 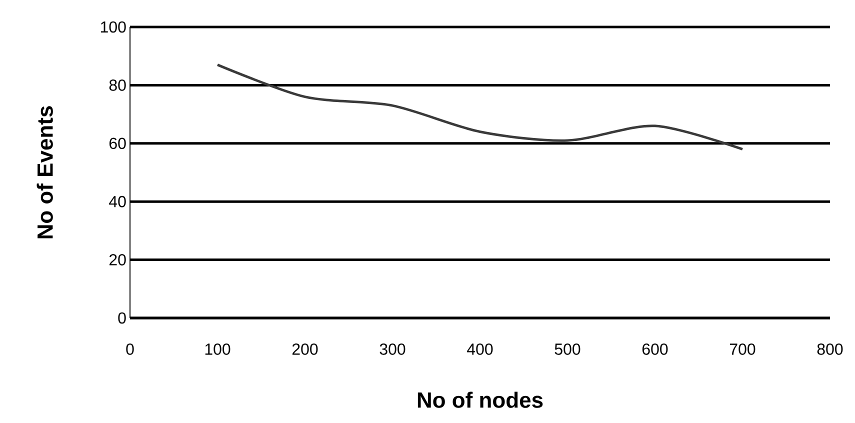 What do you see at coordinates (480, 107) in the screenshot?
I see `line-series` at bounding box center [480, 107].